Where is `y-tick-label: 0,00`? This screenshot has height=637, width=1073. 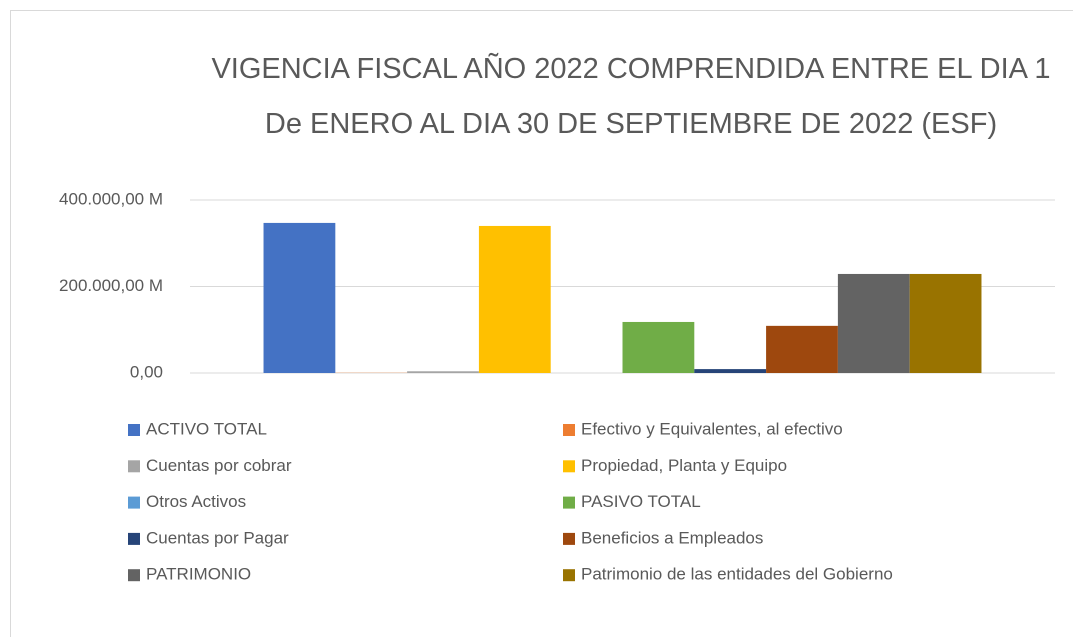
y-tick-label: 0,00 is located at coordinates (146, 371).